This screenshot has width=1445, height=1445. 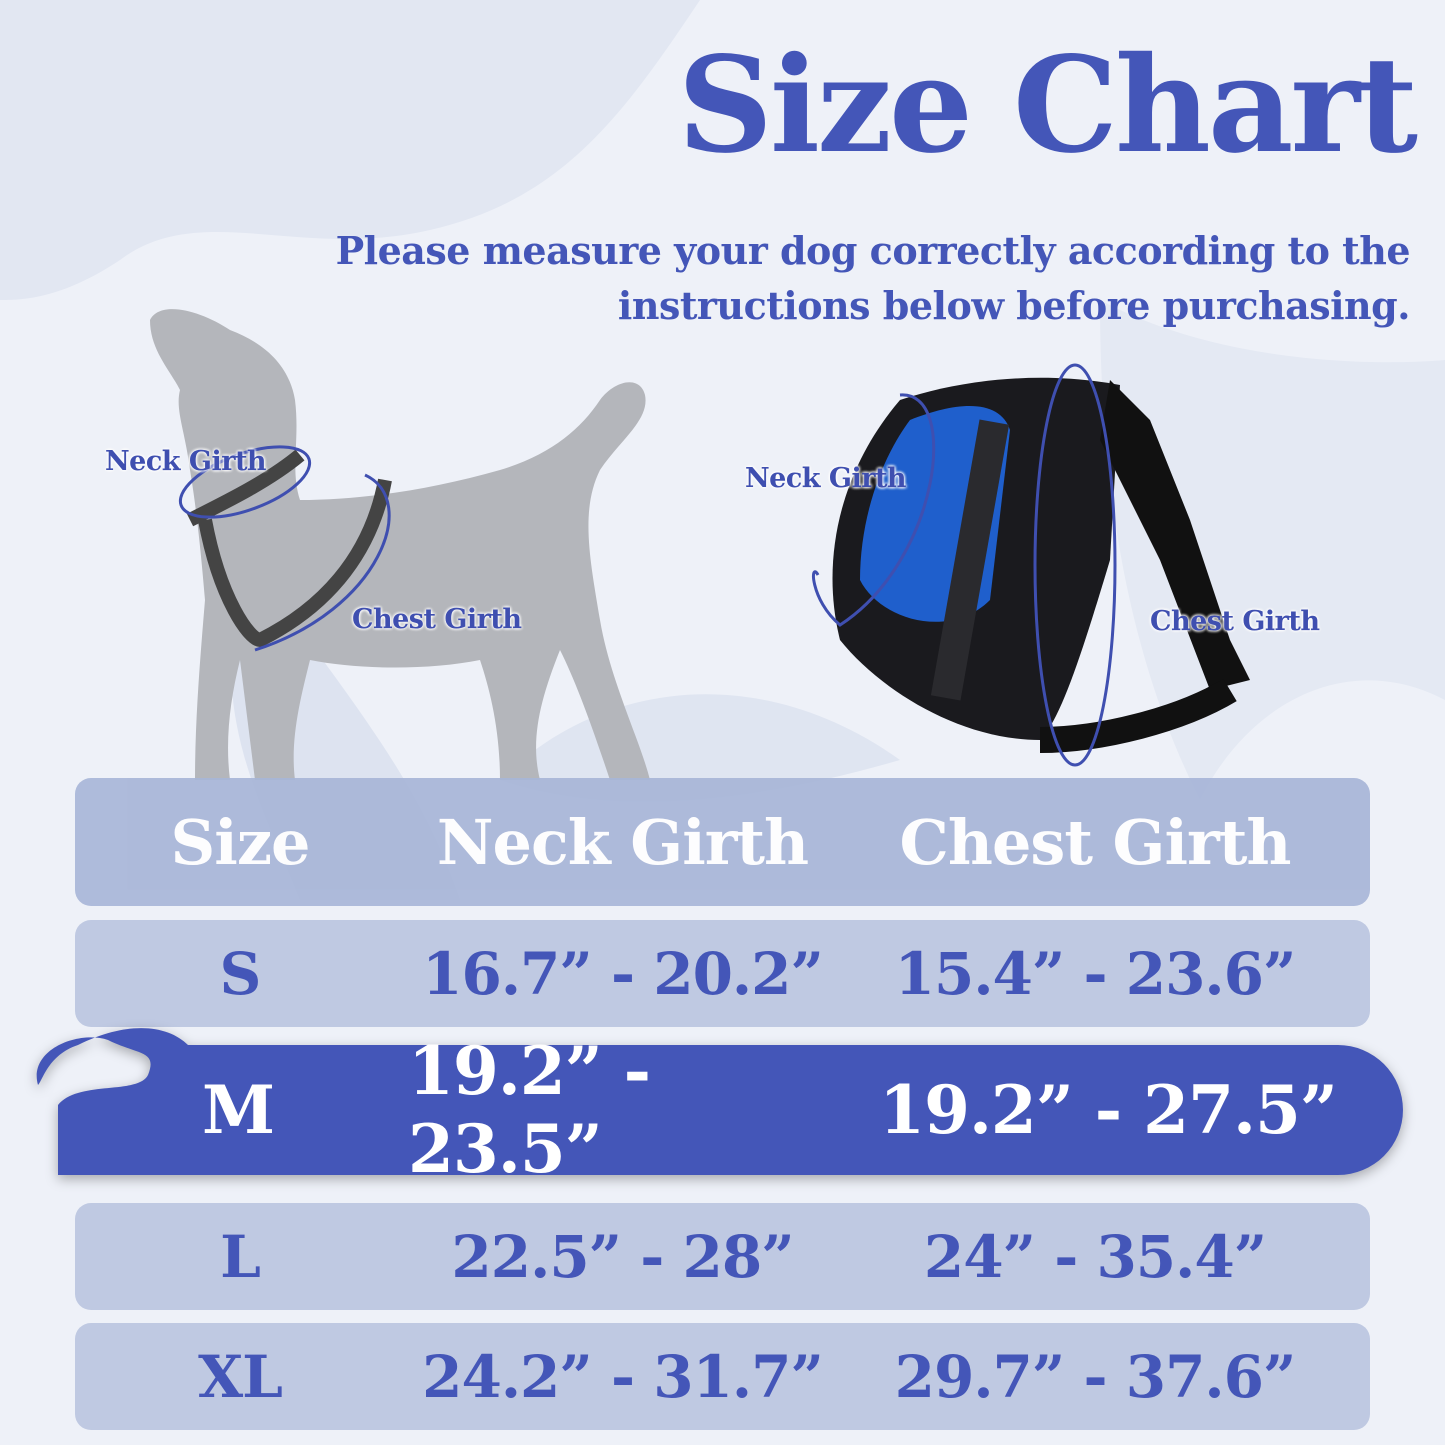 I want to click on chest-cell: 29.7” - 37.6”, so click(x=1095, y=1376).